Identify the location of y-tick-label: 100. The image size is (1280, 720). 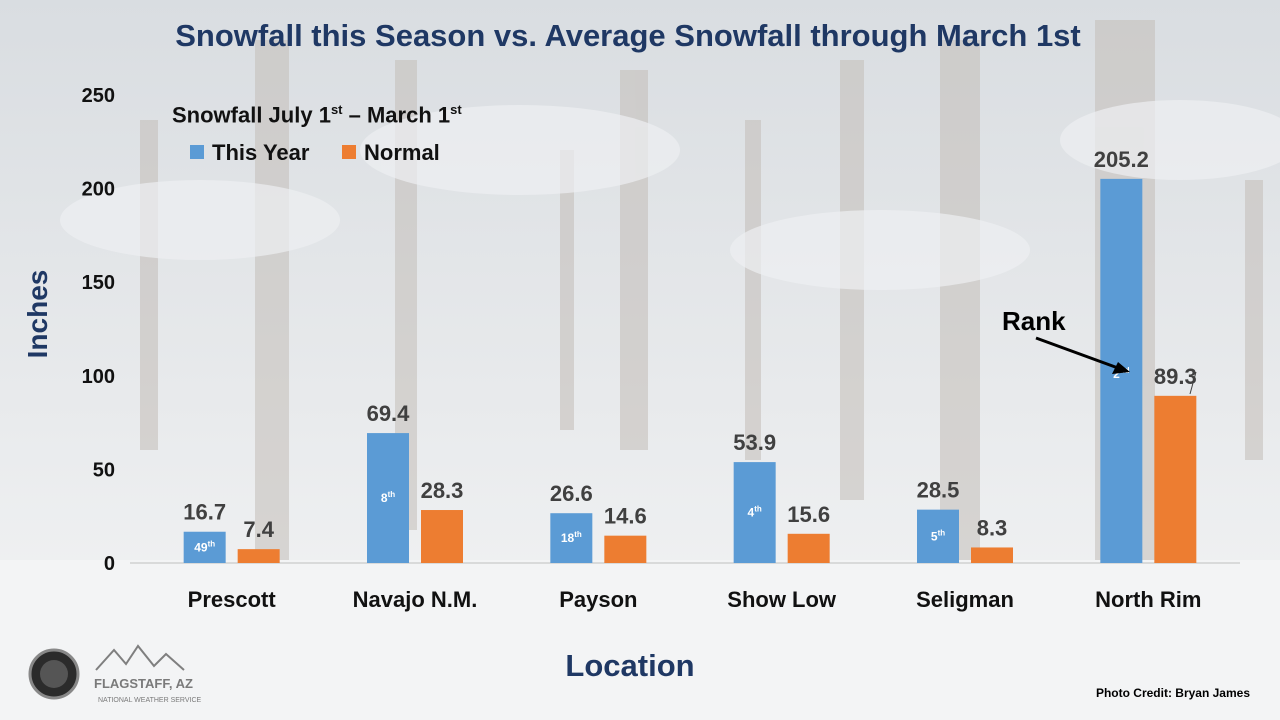
(98, 377).